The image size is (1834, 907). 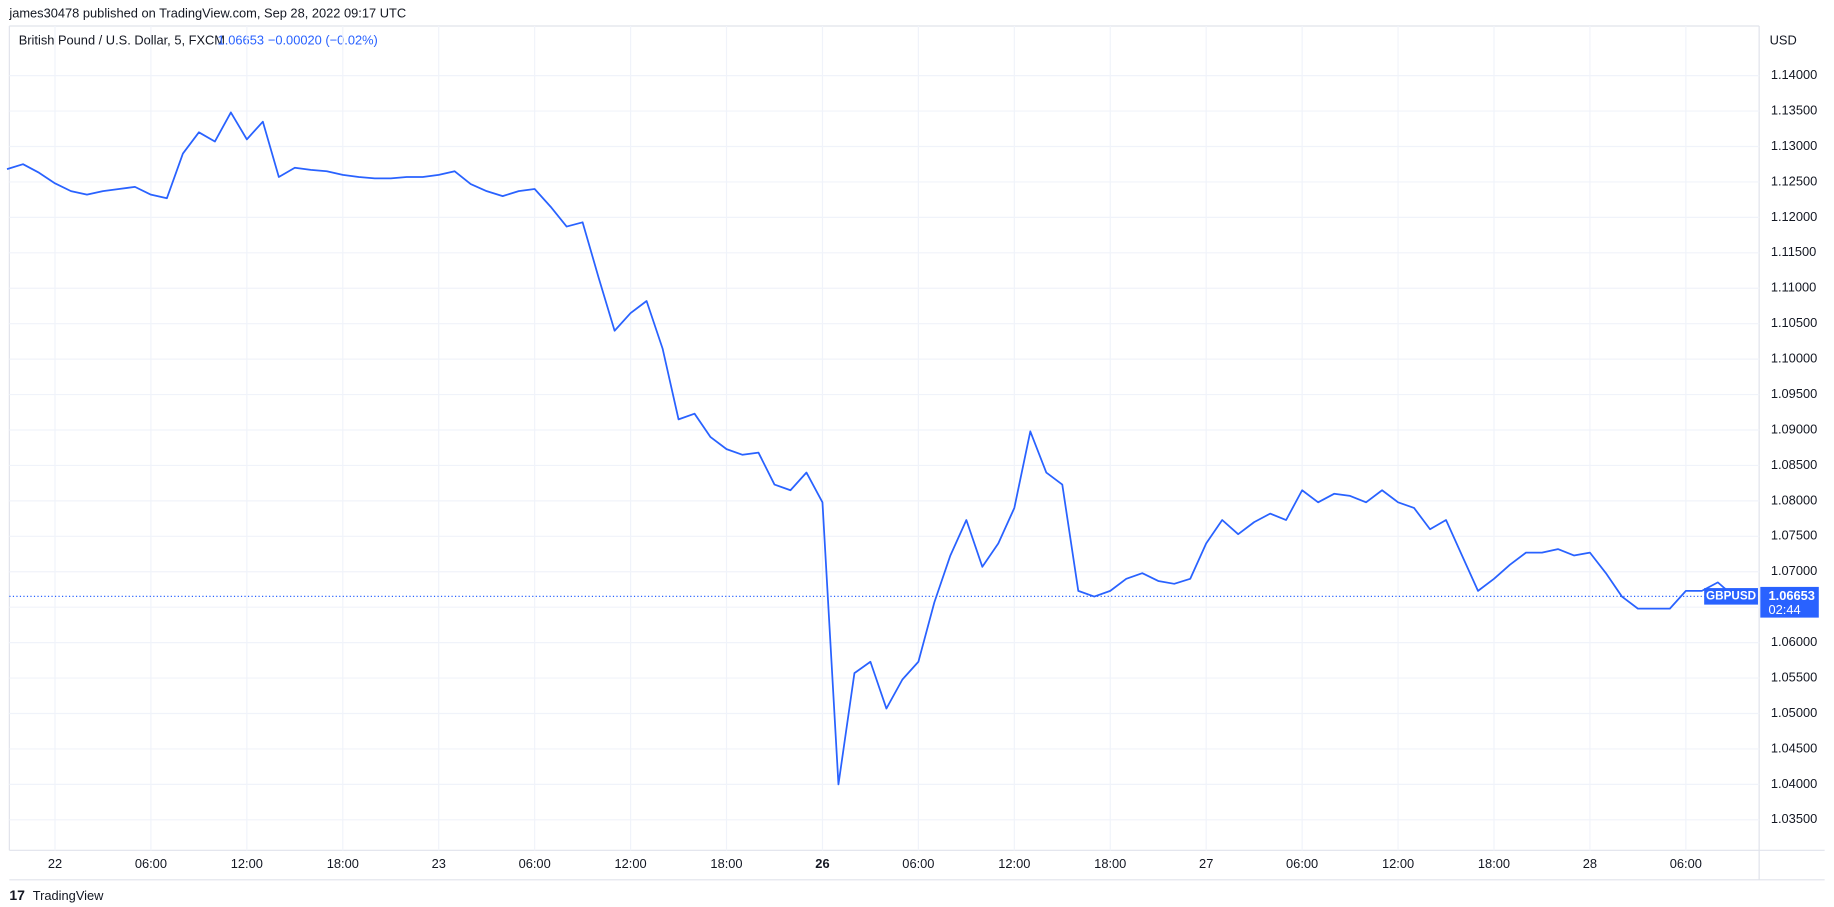 I want to click on x-tick-label: 23, so click(x=439, y=863).